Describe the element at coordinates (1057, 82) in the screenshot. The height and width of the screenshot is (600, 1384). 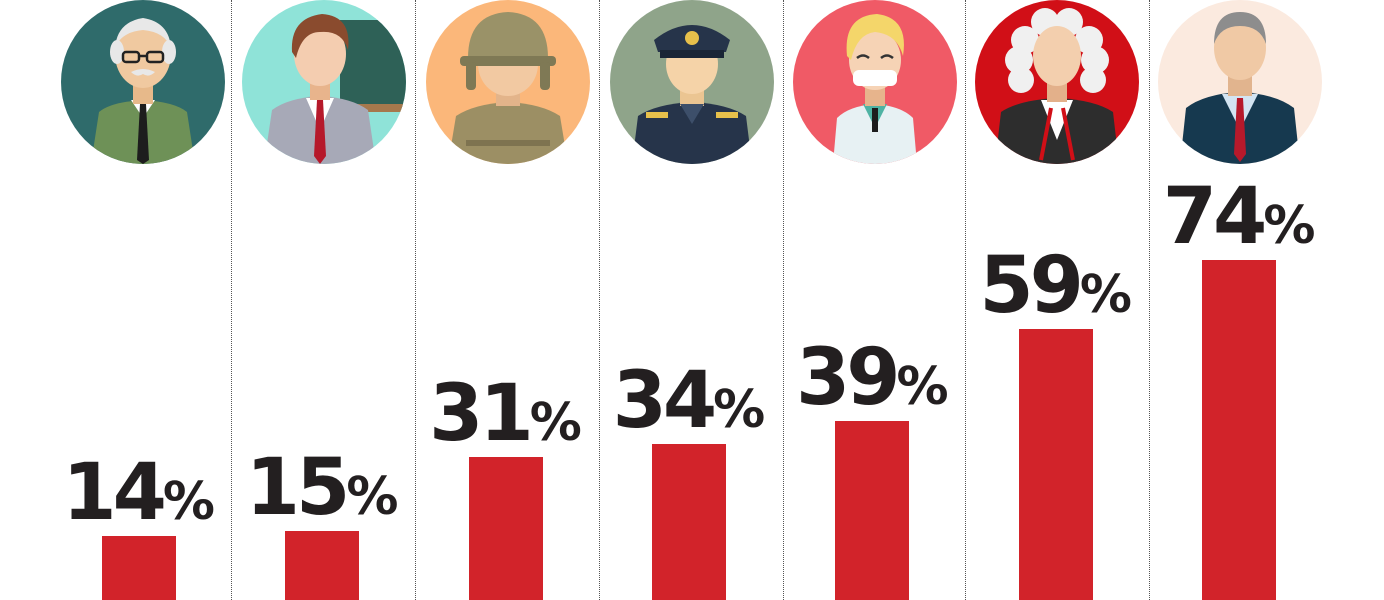
I see `judge-icon` at that location.